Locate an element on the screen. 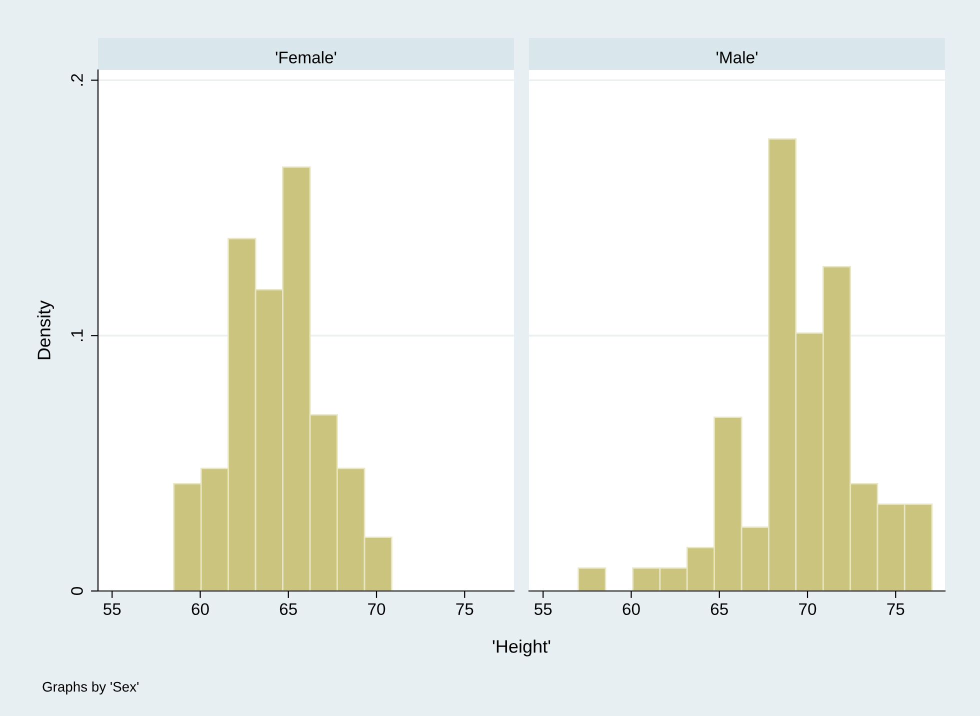  y-tick-label: .1 is located at coordinates (77, 335).